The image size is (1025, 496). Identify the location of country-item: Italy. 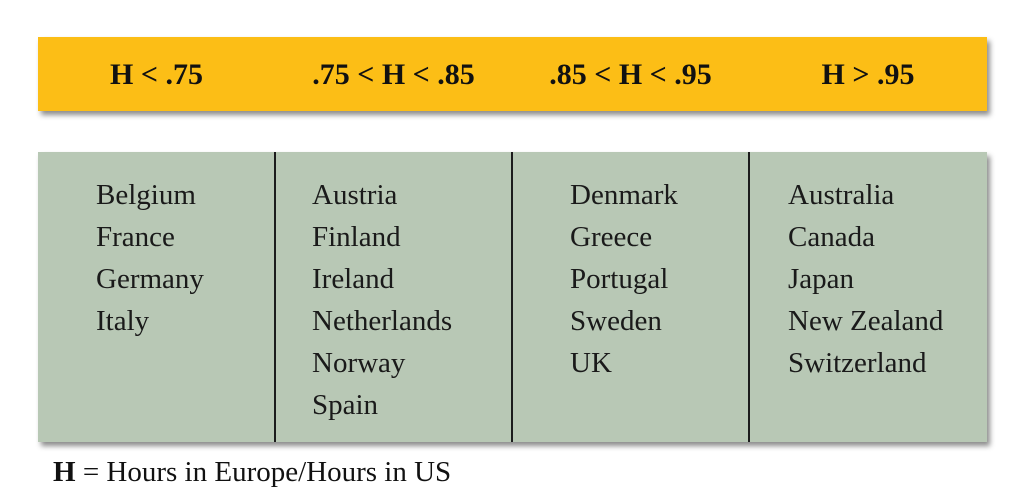
(123, 321).